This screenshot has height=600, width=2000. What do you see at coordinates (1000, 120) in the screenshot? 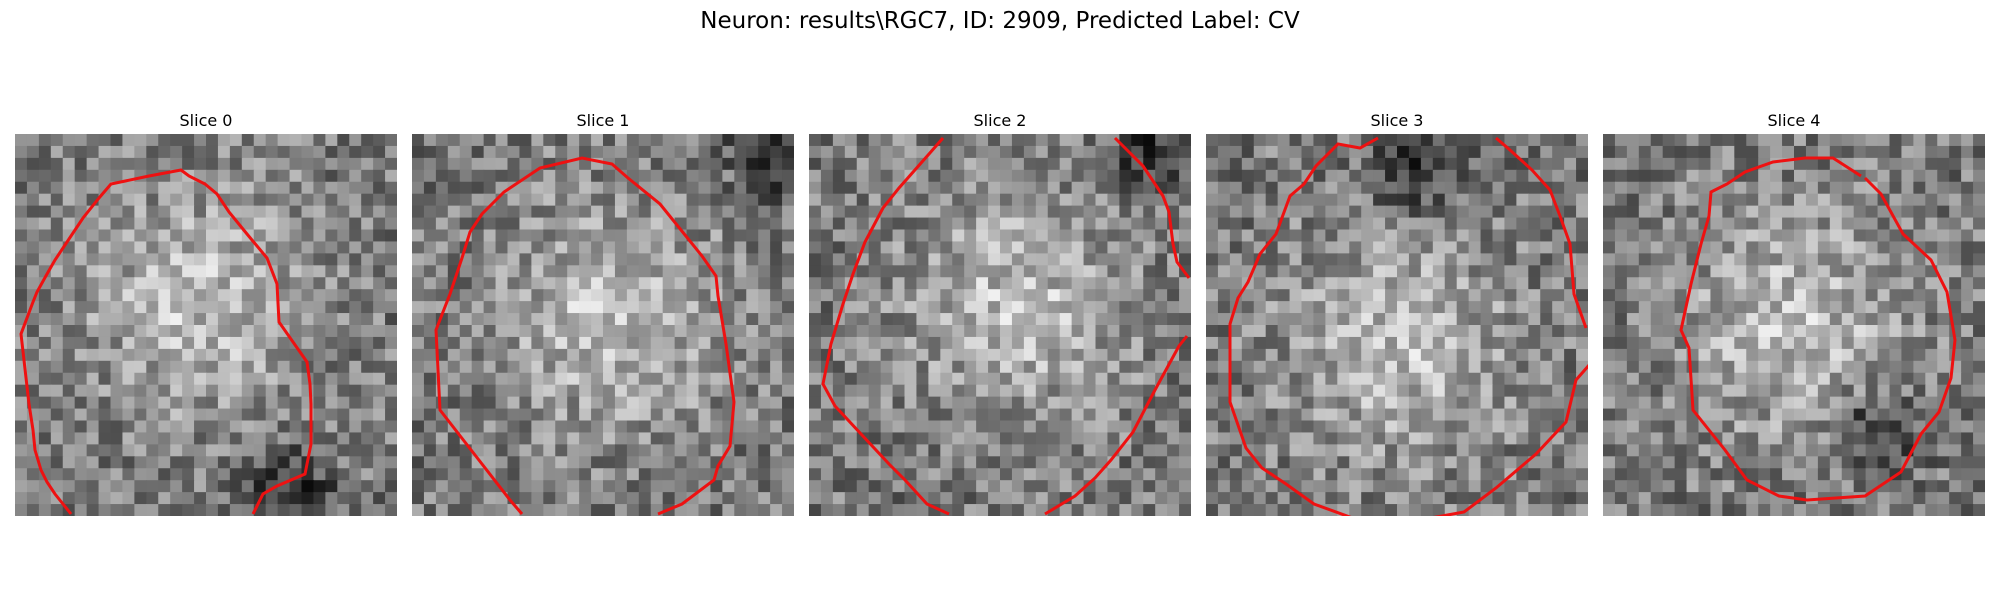
I see `slice-title: Slice 2` at bounding box center [1000, 120].